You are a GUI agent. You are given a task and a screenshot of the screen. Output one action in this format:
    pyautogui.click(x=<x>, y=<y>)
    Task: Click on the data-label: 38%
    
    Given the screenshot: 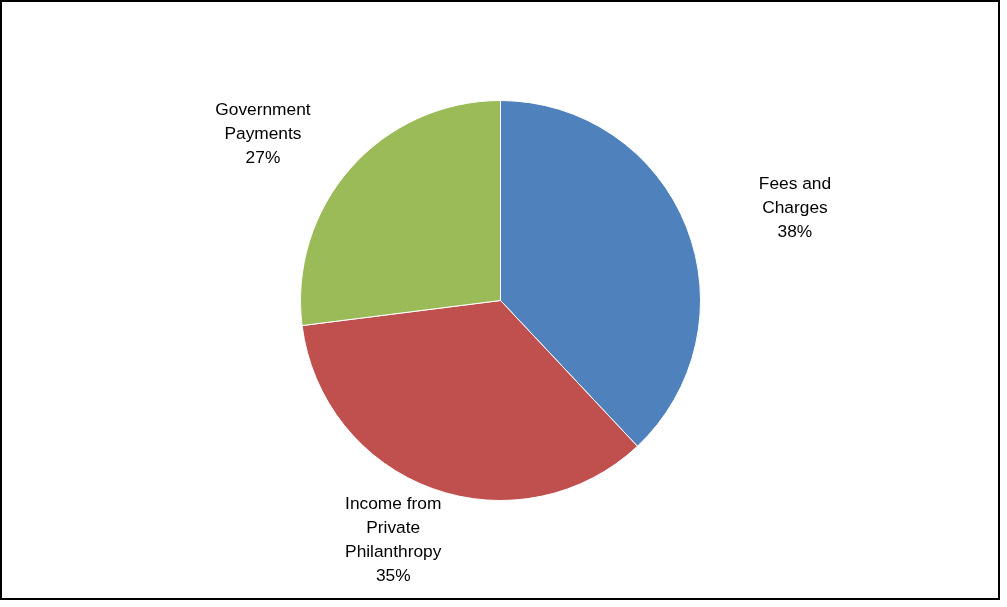 What is the action you would take?
    pyautogui.click(x=795, y=231)
    